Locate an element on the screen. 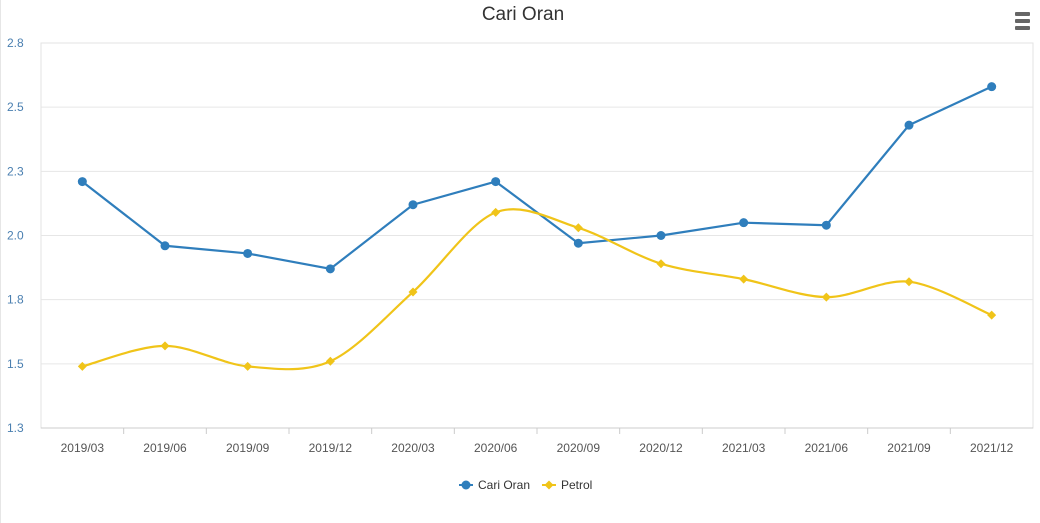 This screenshot has width=1040, height=523. x-tick-label: 2021/09 is located at coordinates (909, 448).